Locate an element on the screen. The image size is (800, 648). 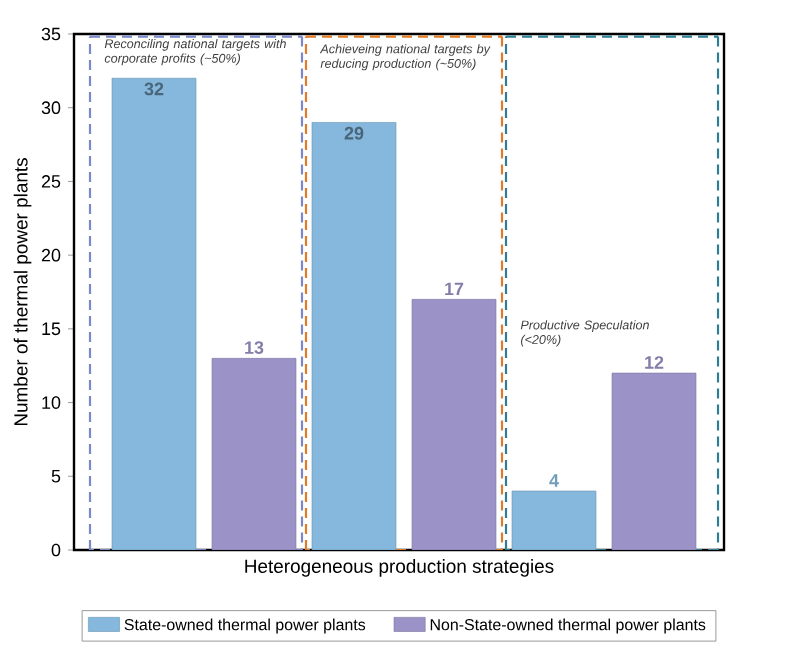
x-axis-title: Heterogeneous production strategies is located at coordinates (399, 568).